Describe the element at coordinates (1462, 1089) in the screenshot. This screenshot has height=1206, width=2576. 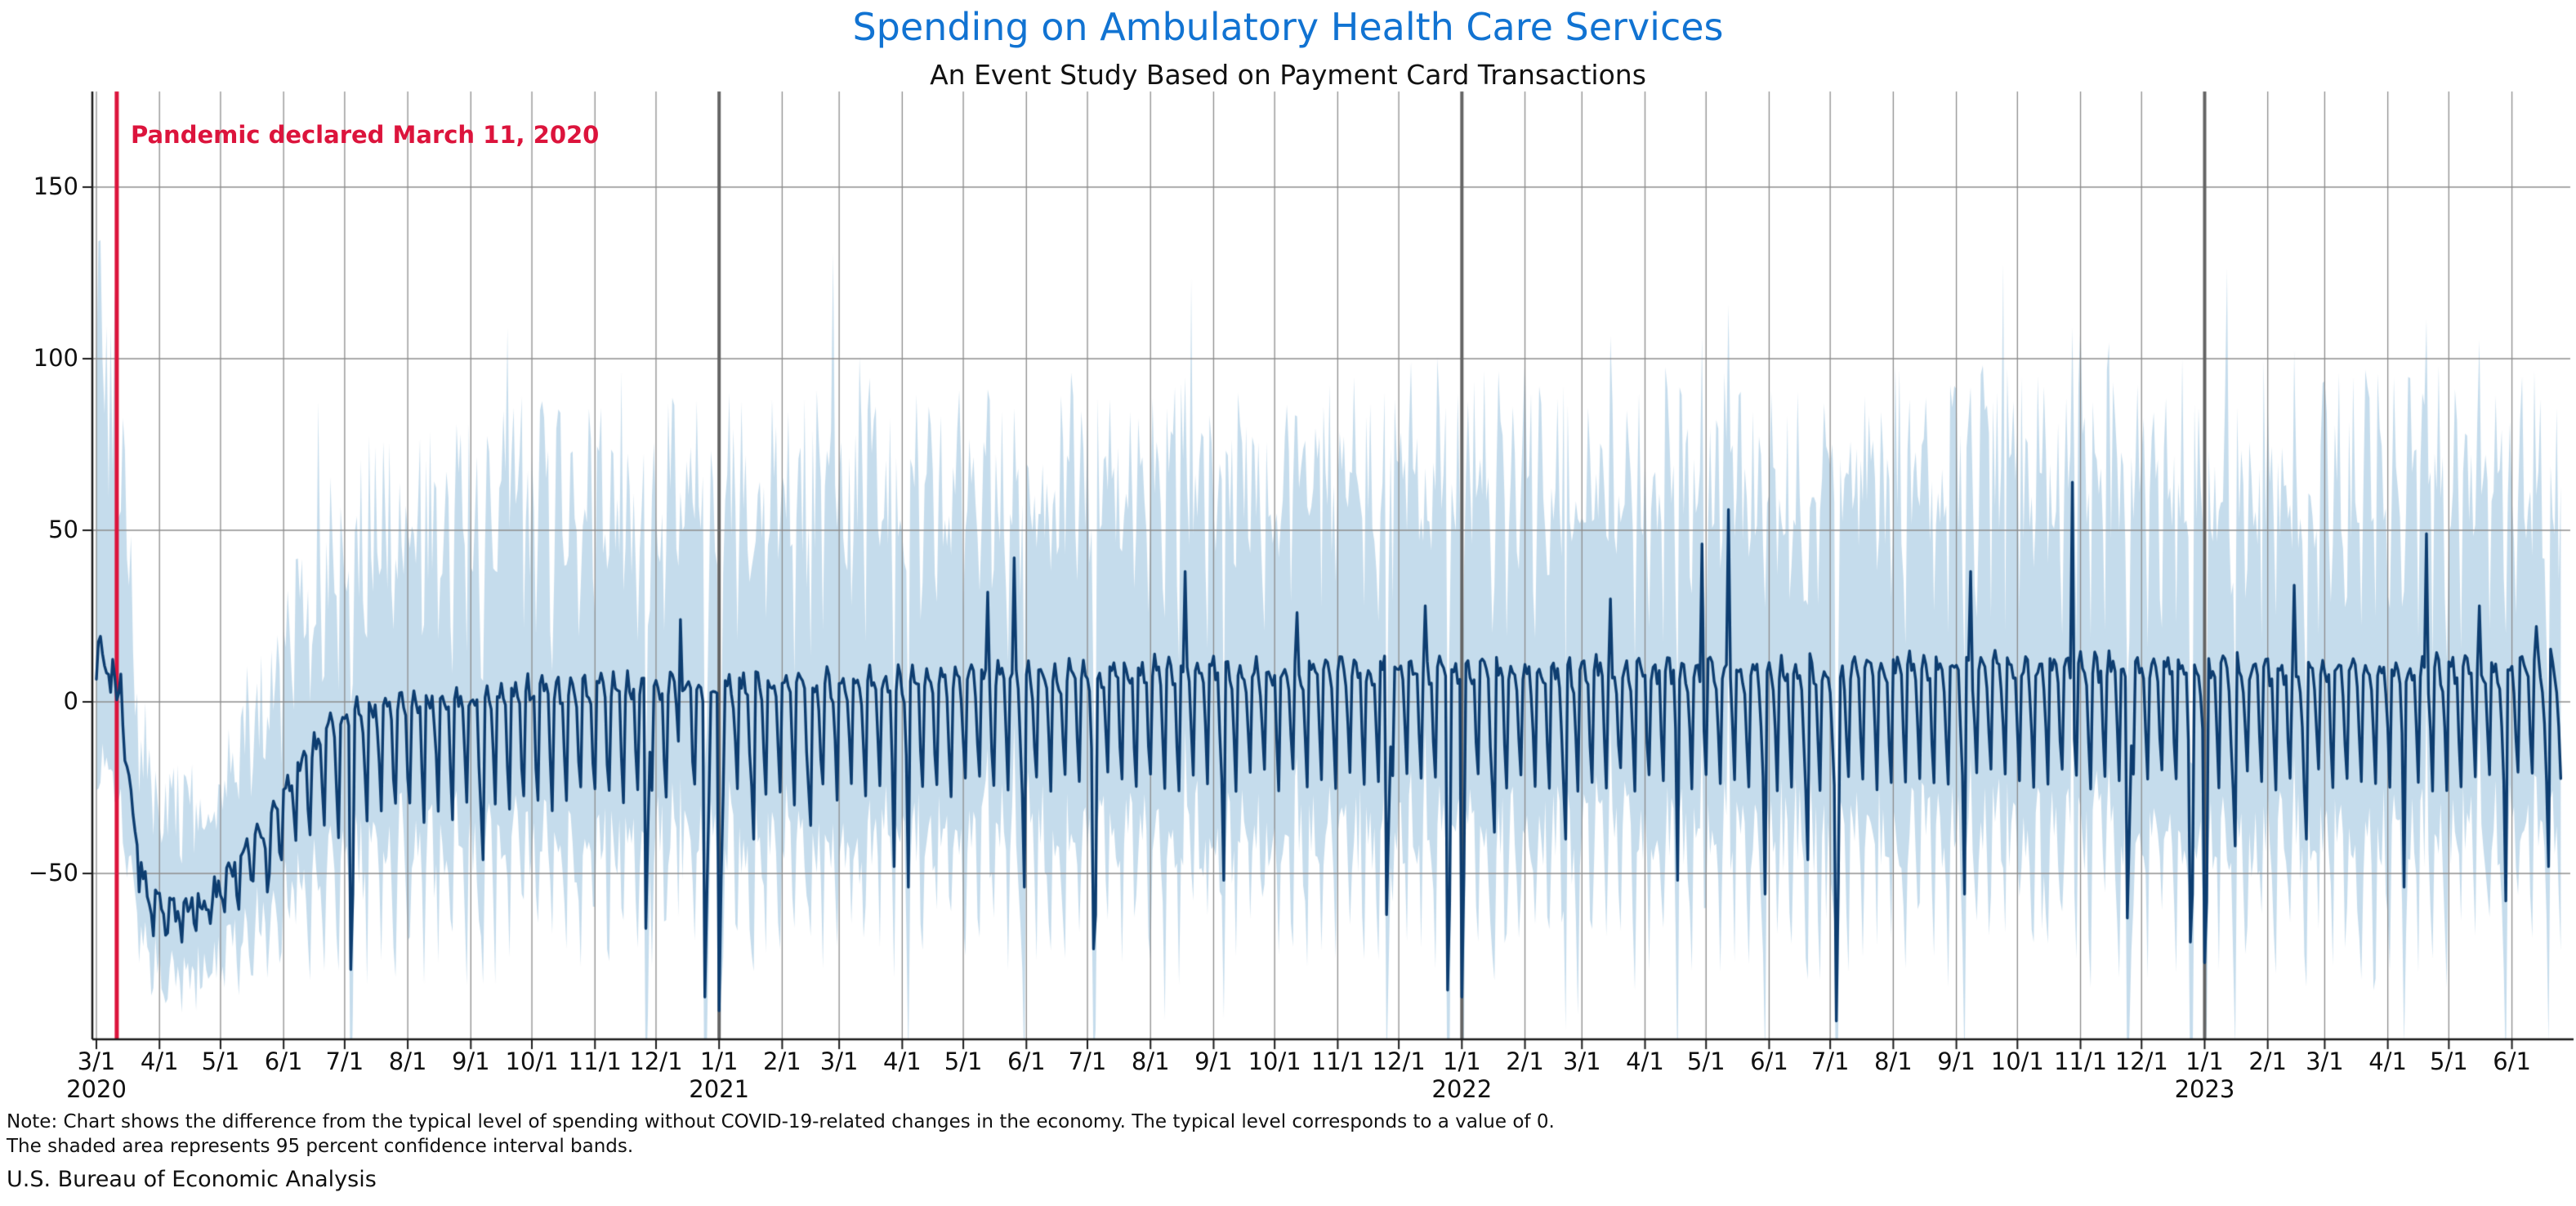
I see `x-tick-year-label: 2022` at that location.